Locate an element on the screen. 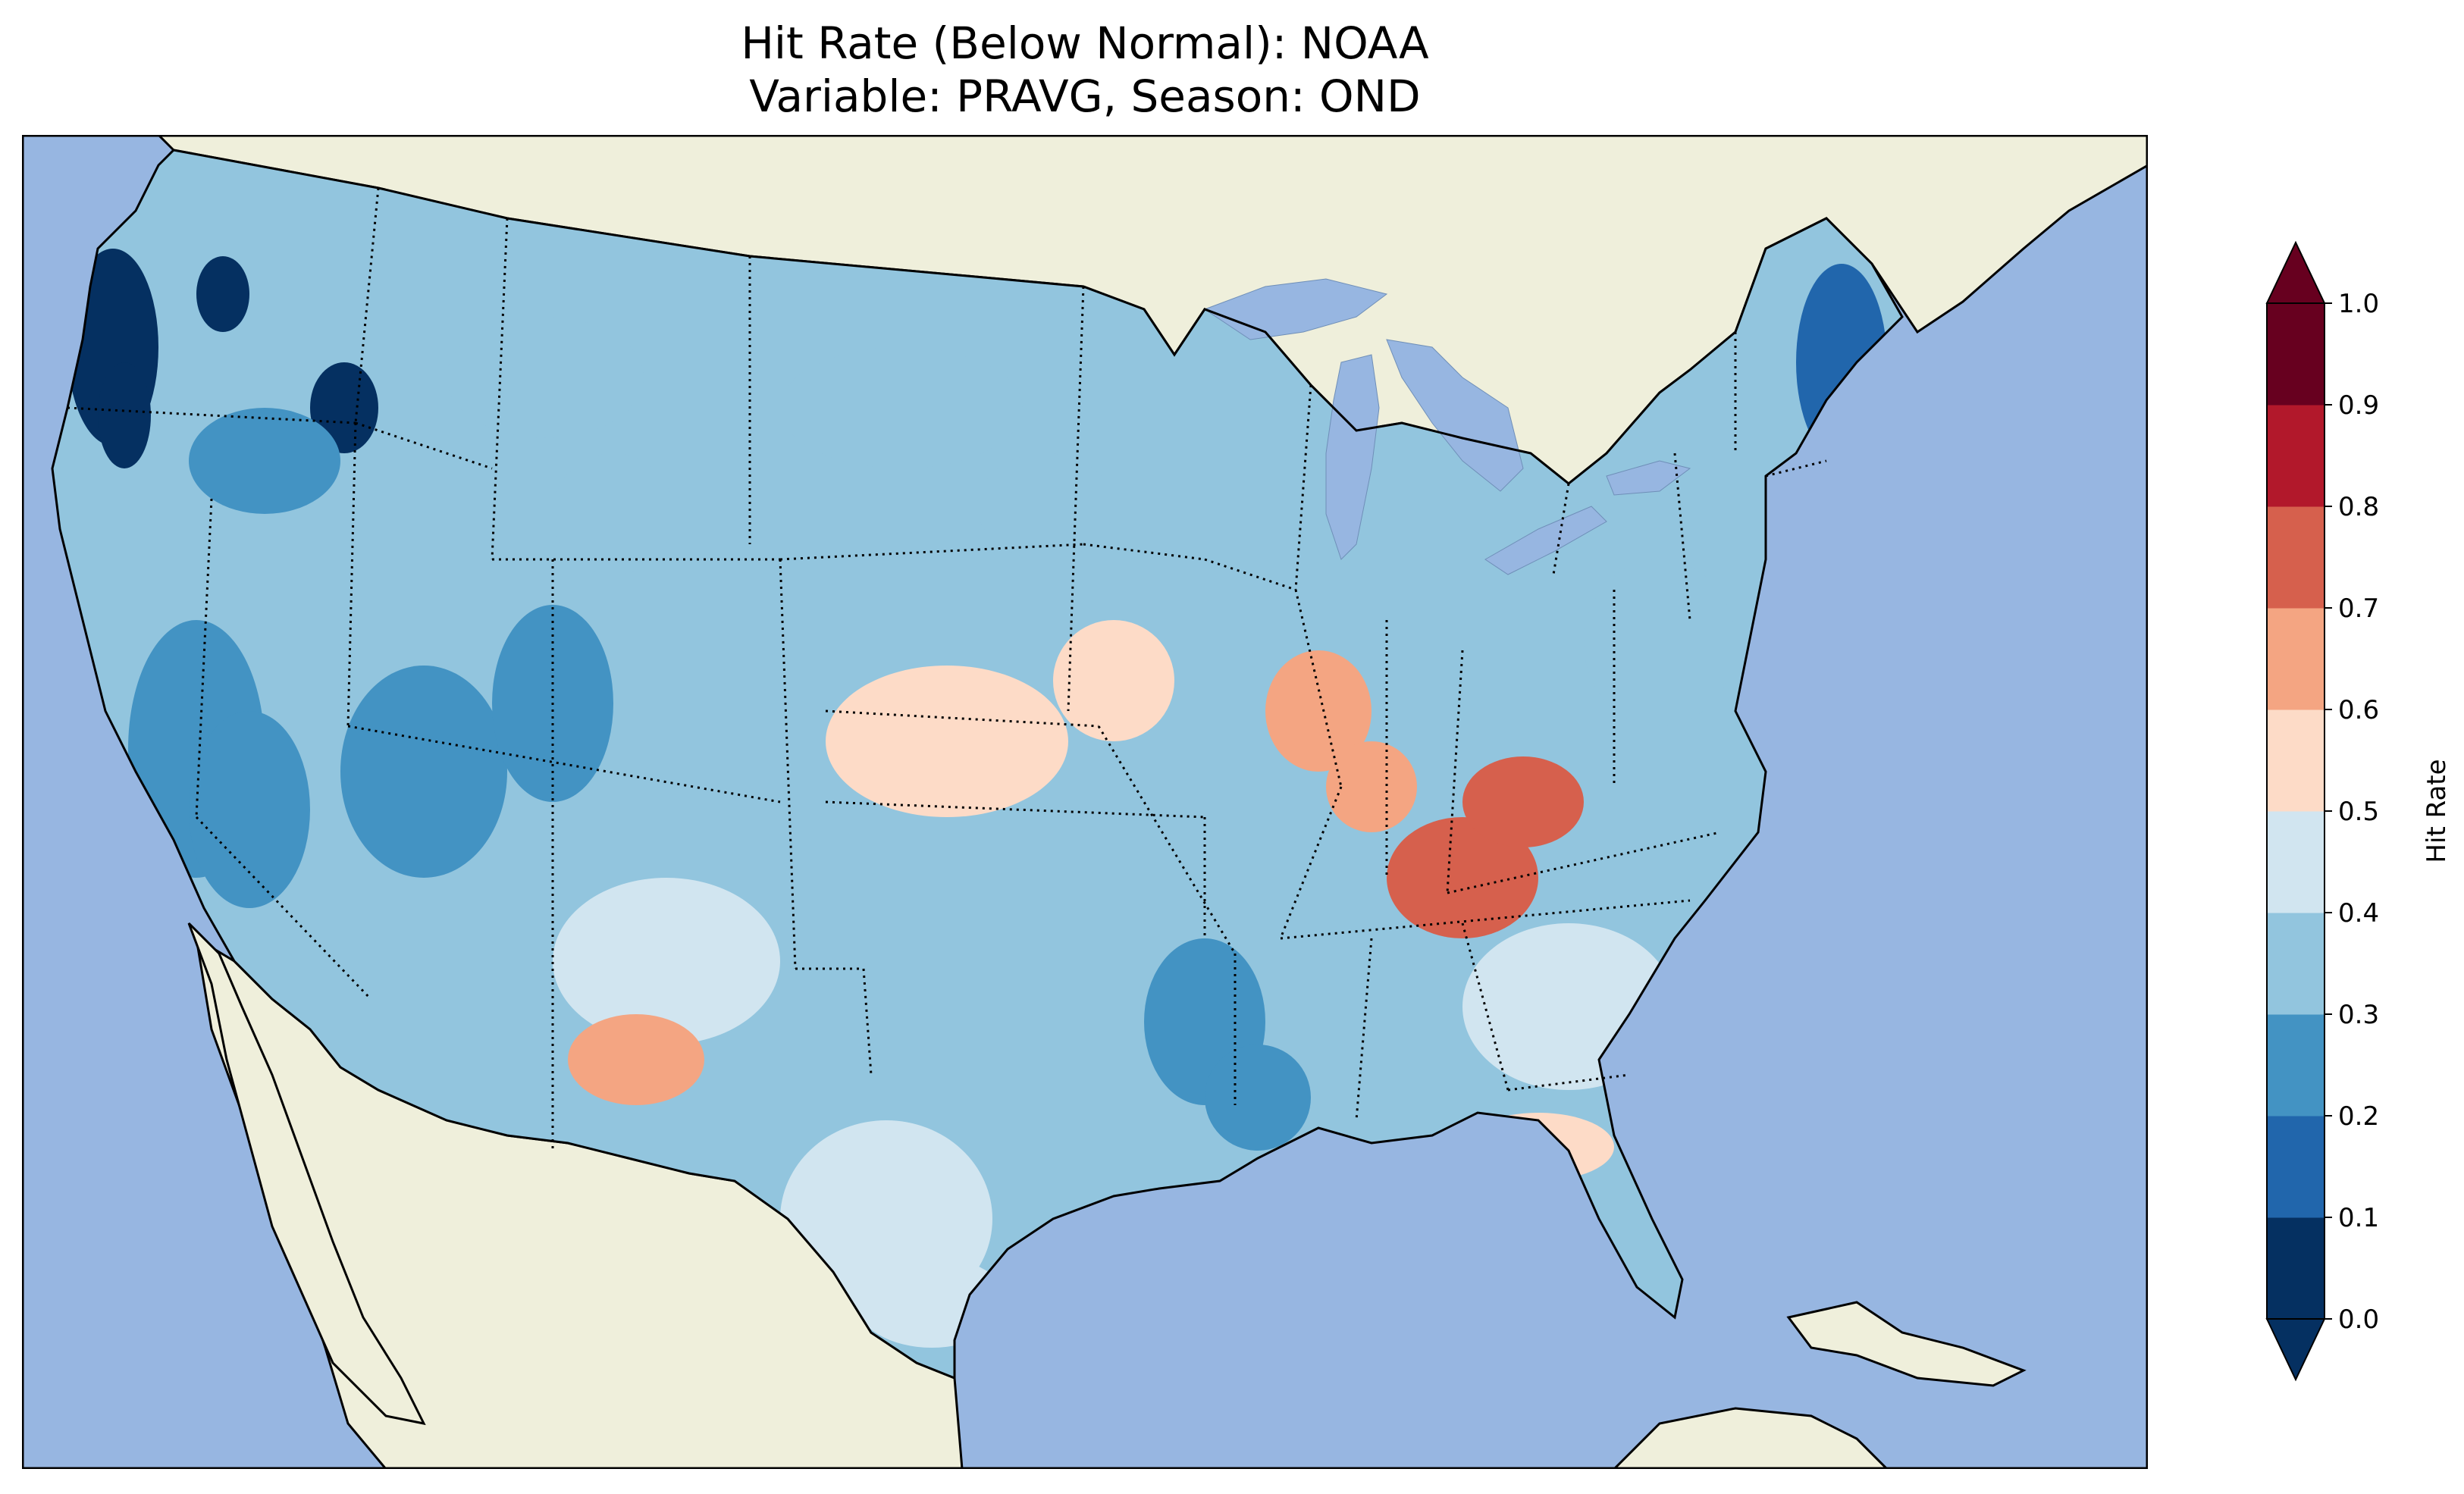  map-title-line-2: Variable: PRAVG, Season: OND is located at coordinates (1085, 96).